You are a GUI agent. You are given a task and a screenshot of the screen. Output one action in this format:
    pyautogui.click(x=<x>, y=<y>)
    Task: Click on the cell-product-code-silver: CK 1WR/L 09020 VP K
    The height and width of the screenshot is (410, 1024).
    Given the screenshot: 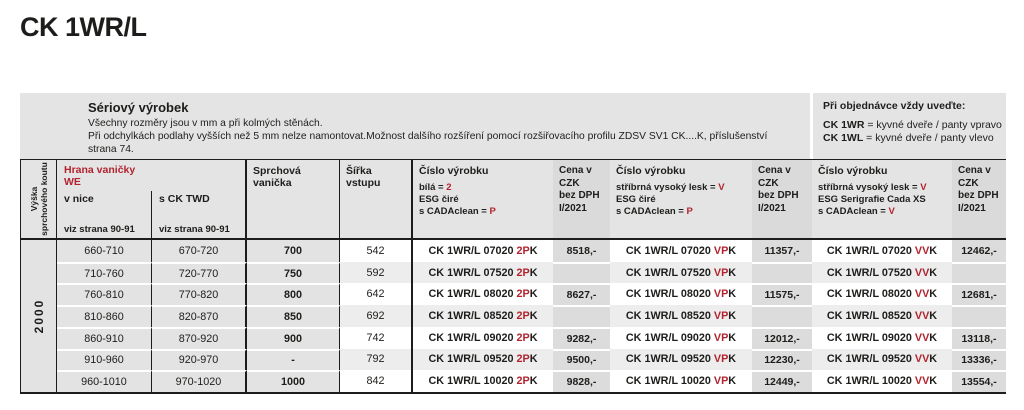 What is the action you would take?
    pyautogui.click(x=681, y=337)
    